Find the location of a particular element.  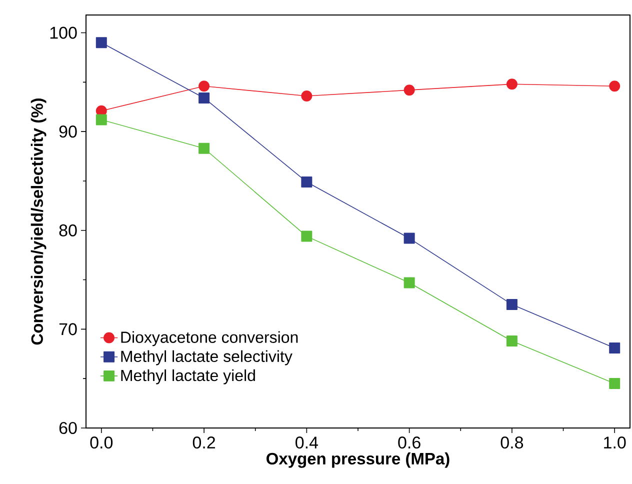

y-tick-label: 60 is located at coordinates (68, 428).